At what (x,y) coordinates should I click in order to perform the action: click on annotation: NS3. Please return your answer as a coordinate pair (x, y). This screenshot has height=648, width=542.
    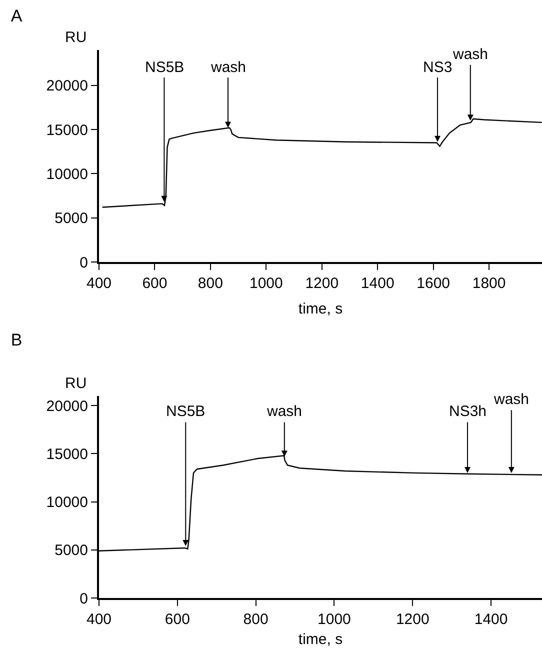
    Looking at the image, I should click on (437, 67).